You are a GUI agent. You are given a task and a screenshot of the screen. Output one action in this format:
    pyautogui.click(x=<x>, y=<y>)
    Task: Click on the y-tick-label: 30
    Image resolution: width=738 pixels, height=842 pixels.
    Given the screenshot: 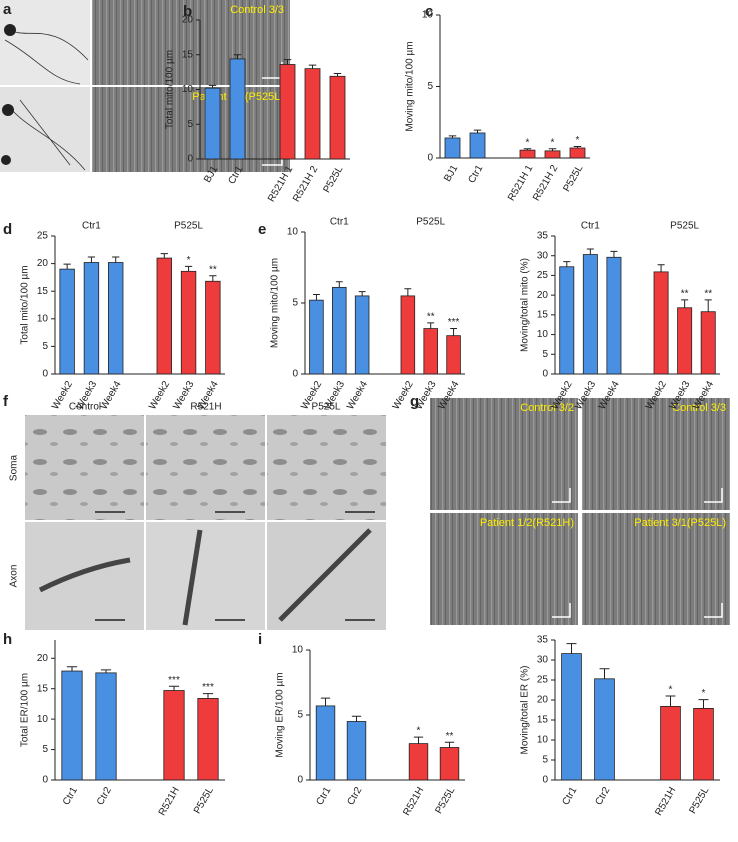 What is the action you would take?
    pyautogui.click(x=543, y=660)
    